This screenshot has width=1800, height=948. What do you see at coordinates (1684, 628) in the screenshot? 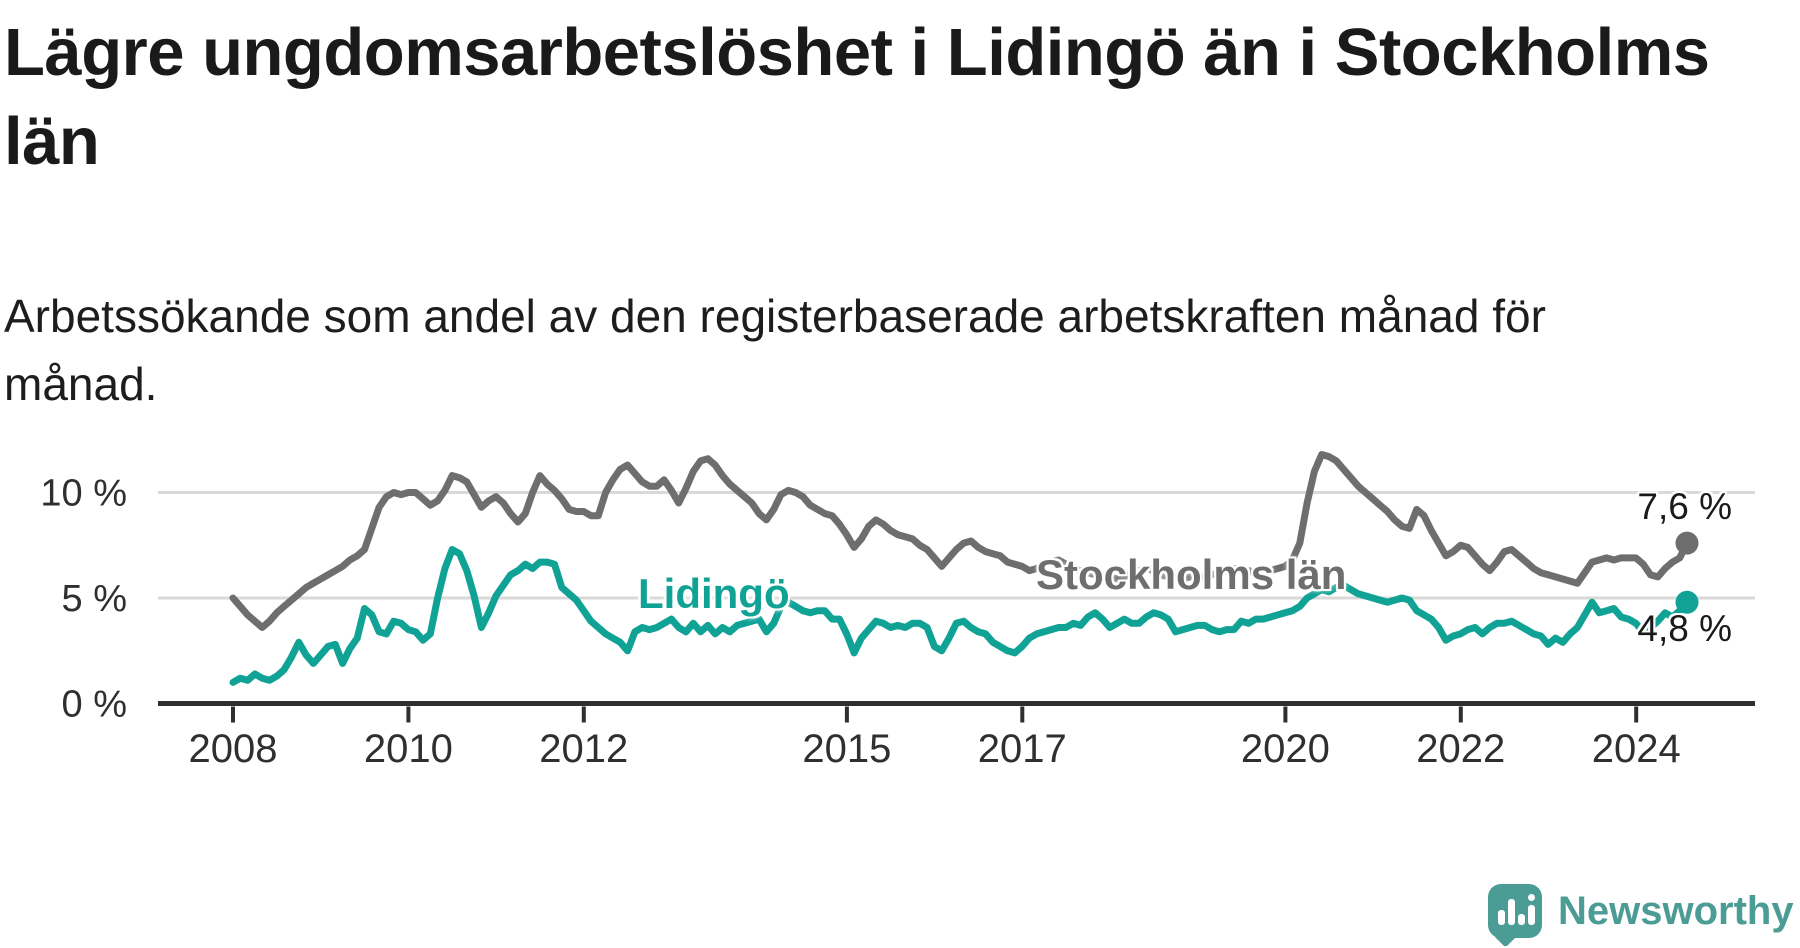
I see `end-value-label-lidingo: 4,8 %` at bounding box center [1684, 628].